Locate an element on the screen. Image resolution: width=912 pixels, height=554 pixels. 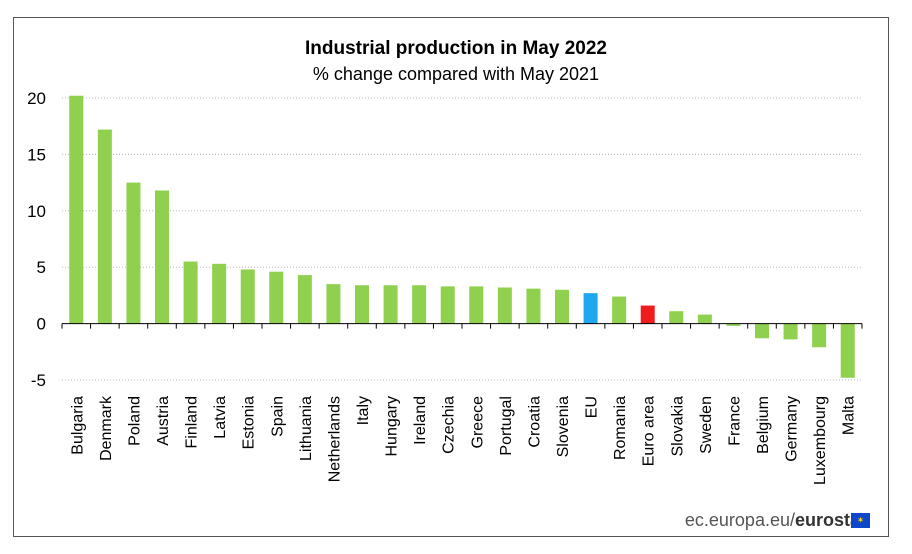
y-tick-label: 20 is located at coordinates (36, 98).